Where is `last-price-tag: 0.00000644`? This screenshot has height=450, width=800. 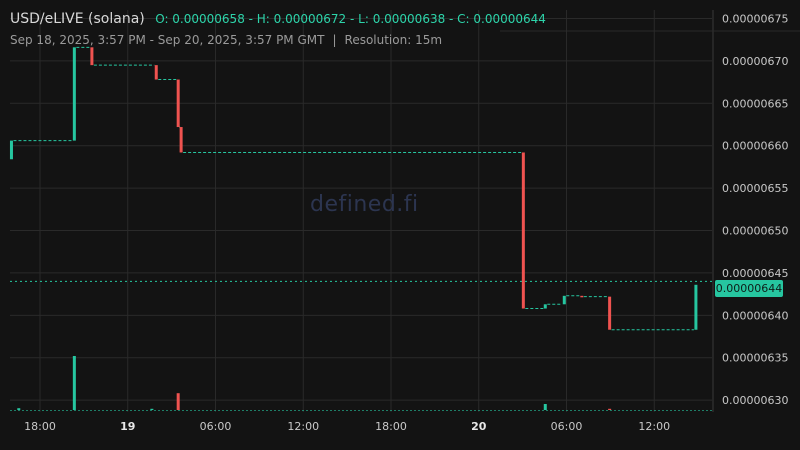 last-price-tag: 0.00000644 is located at coordinates (749, 288).